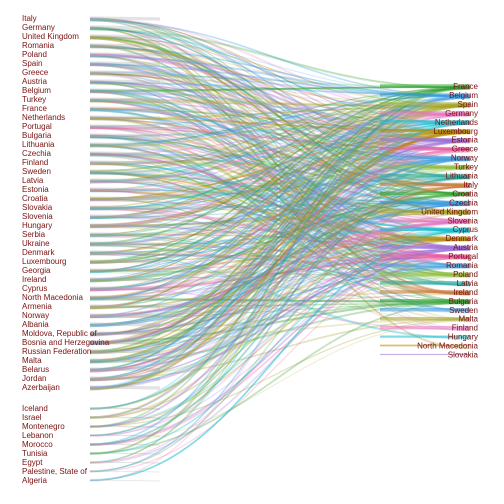  I want to click on target-label: Sweden, so click(463, 310).